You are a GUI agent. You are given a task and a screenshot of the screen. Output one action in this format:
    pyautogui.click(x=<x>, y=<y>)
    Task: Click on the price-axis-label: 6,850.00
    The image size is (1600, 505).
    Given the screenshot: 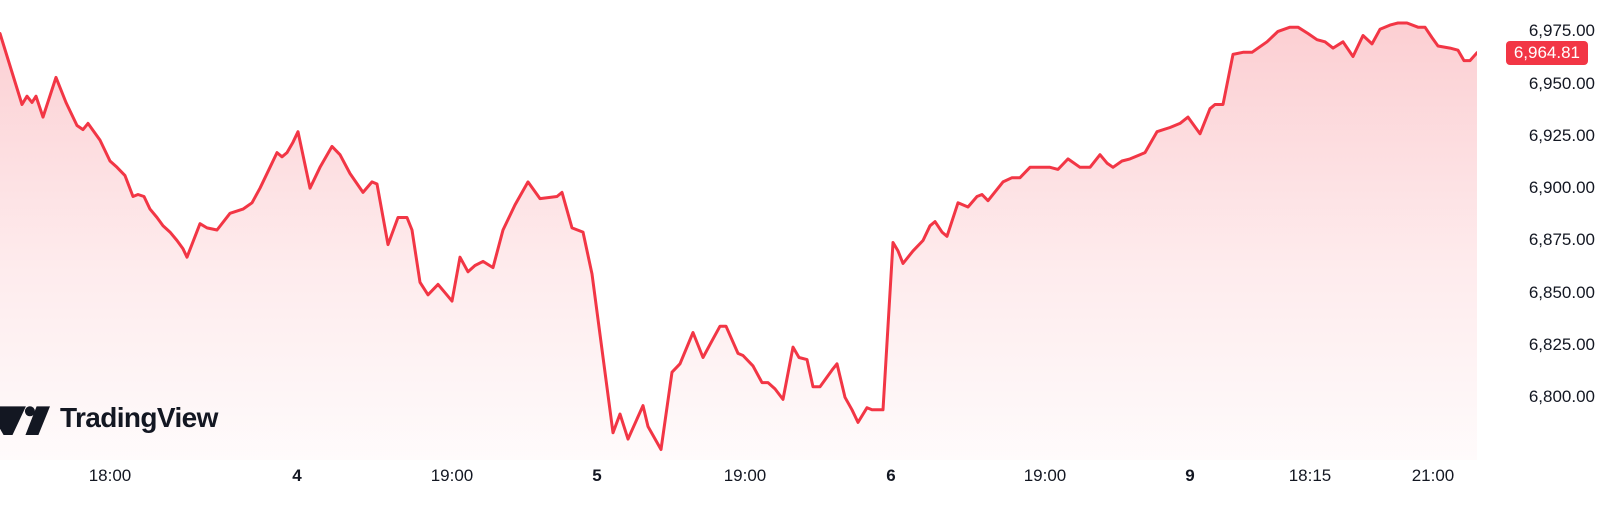 What is the action you would take?
    pyautogui.click(x=1561, y=292)
    